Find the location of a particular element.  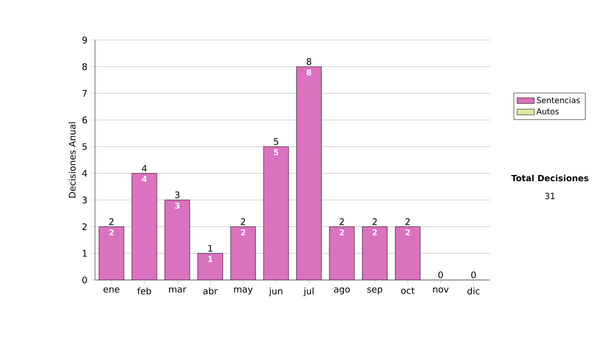

y-tick-label: 5 is located at coordinates (84, 146).